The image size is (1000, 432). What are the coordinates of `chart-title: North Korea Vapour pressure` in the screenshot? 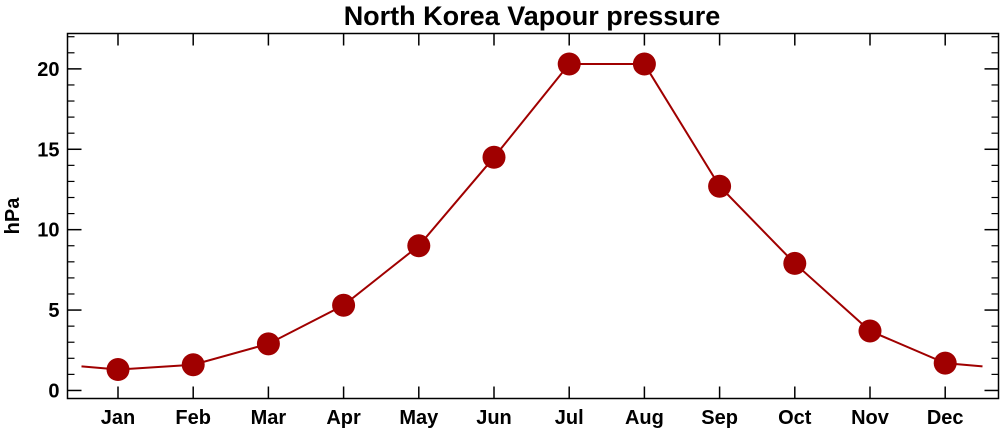 It's located at (532, 16).